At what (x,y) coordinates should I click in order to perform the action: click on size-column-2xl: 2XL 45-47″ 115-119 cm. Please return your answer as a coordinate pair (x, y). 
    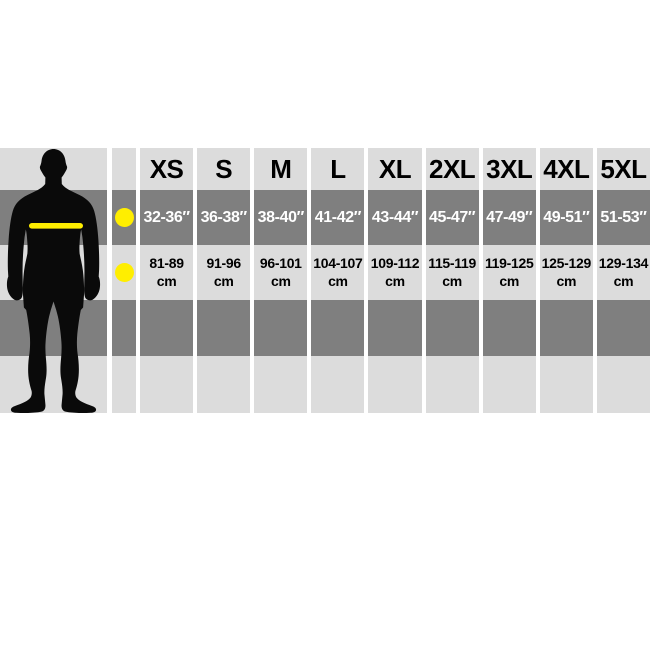
    Looking at the image, I should click on (452, 280).